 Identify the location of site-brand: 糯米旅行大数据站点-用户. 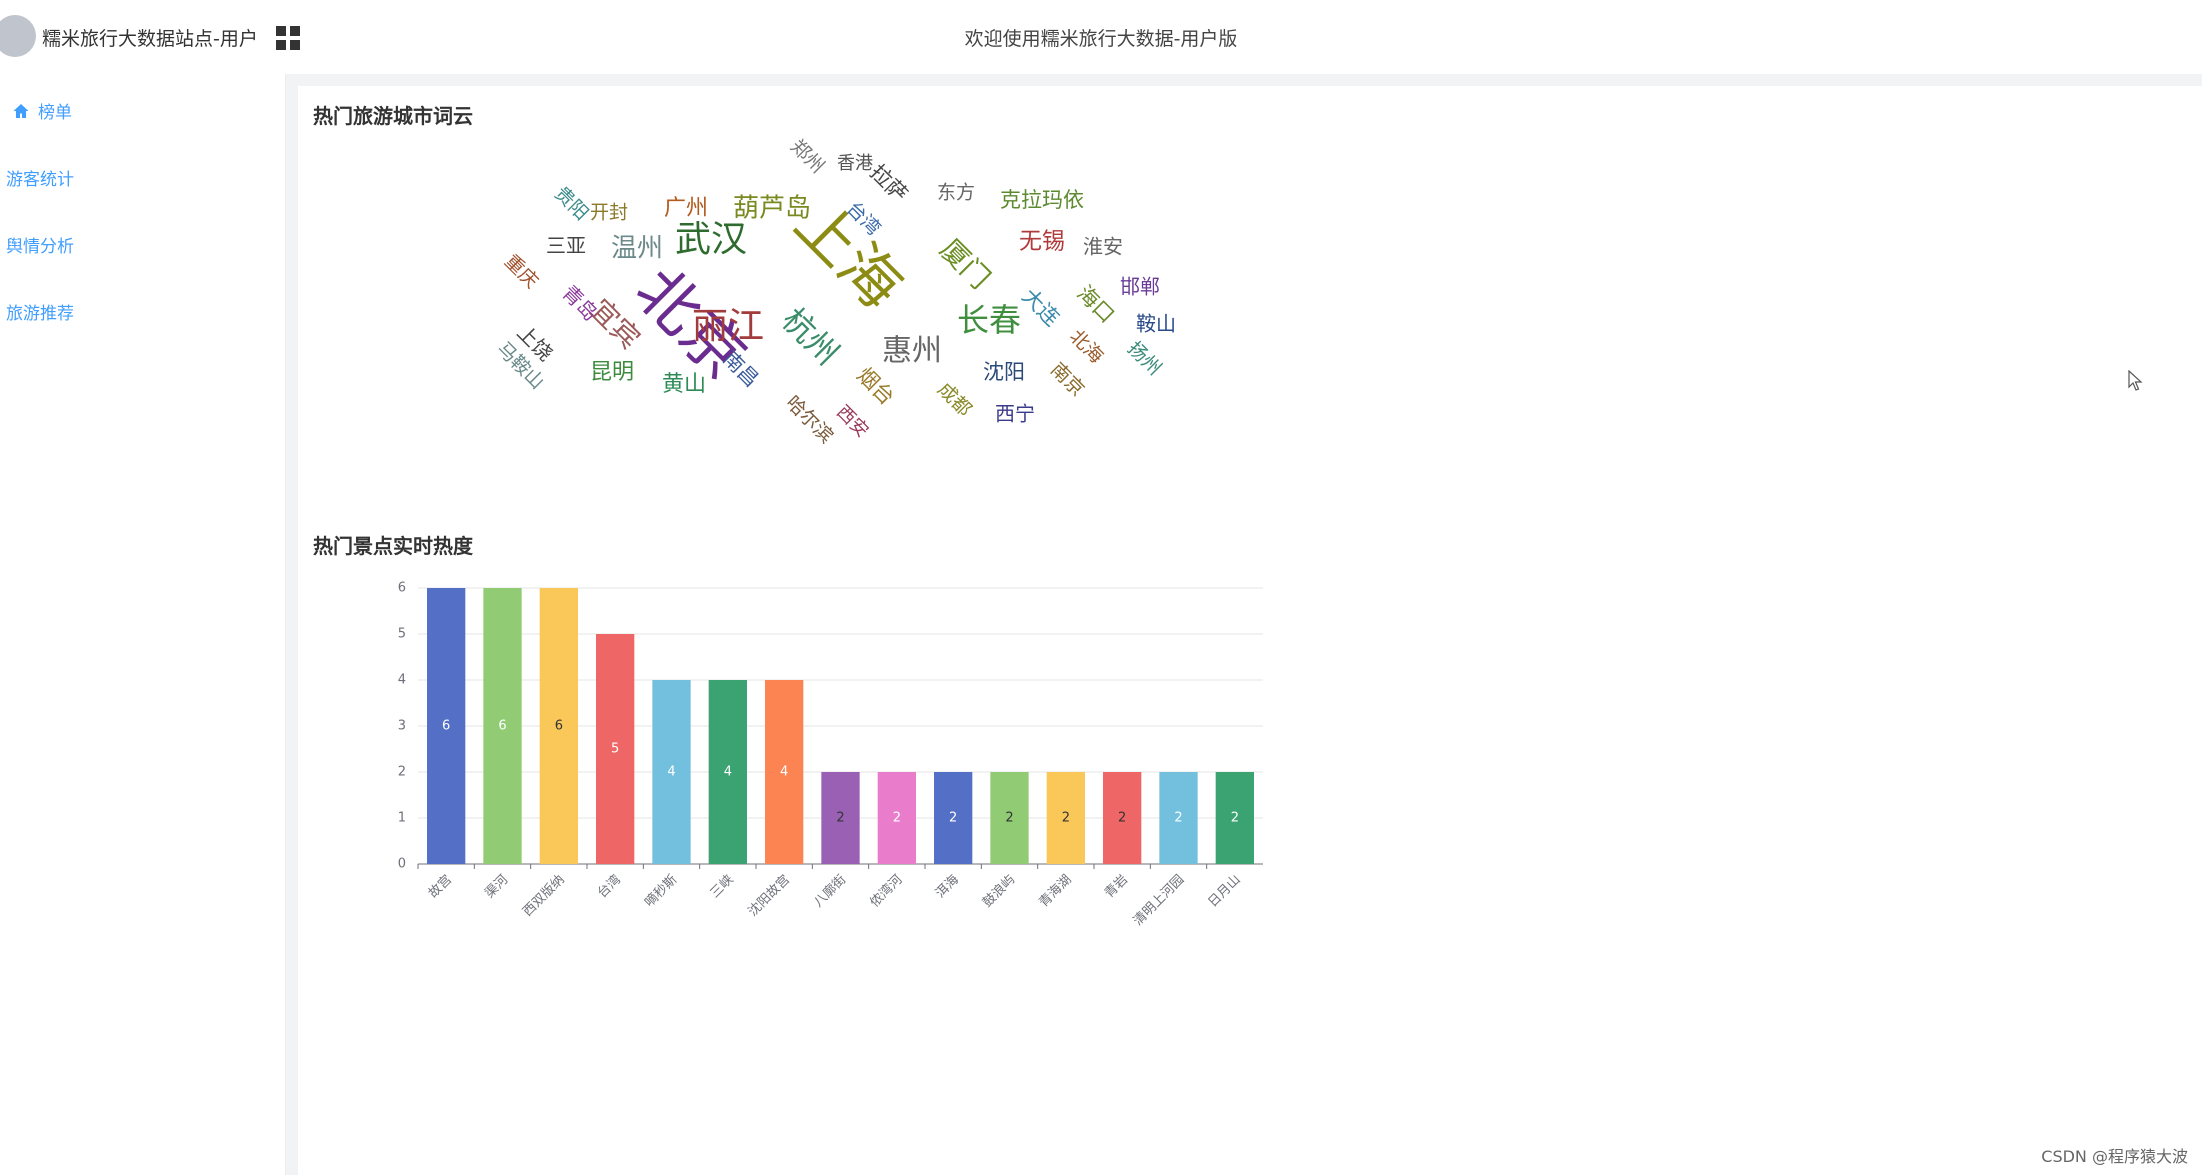
(150, 39).